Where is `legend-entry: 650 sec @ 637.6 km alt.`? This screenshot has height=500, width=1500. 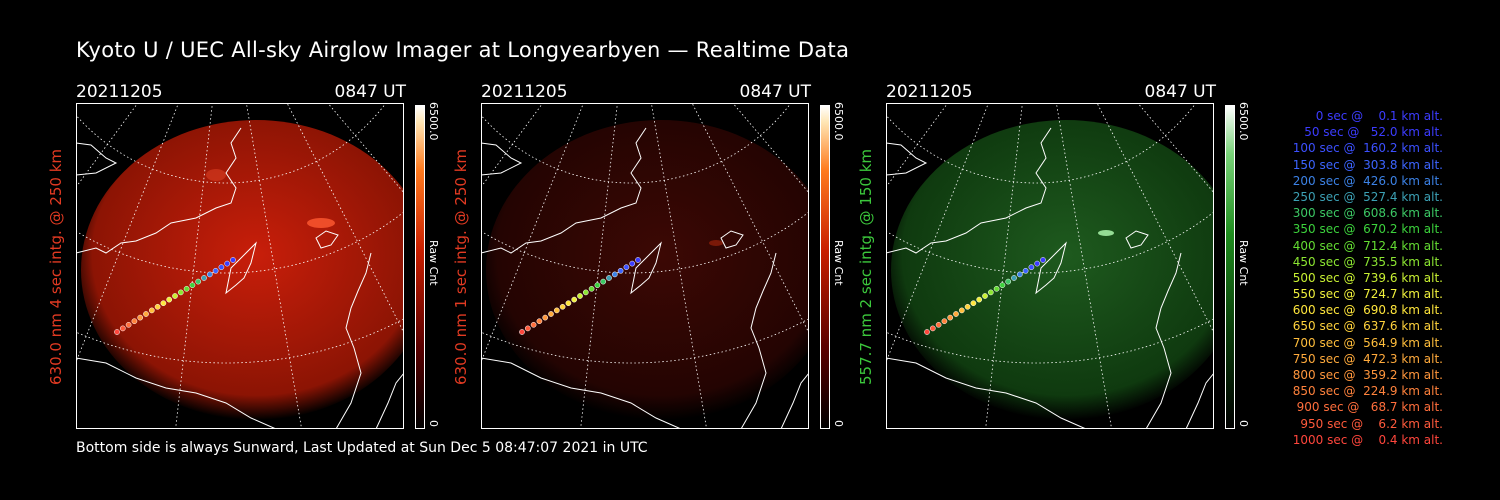
legend-entry: 650 sec @ 637.6 km alt. is located at coordinates (1367, 326).